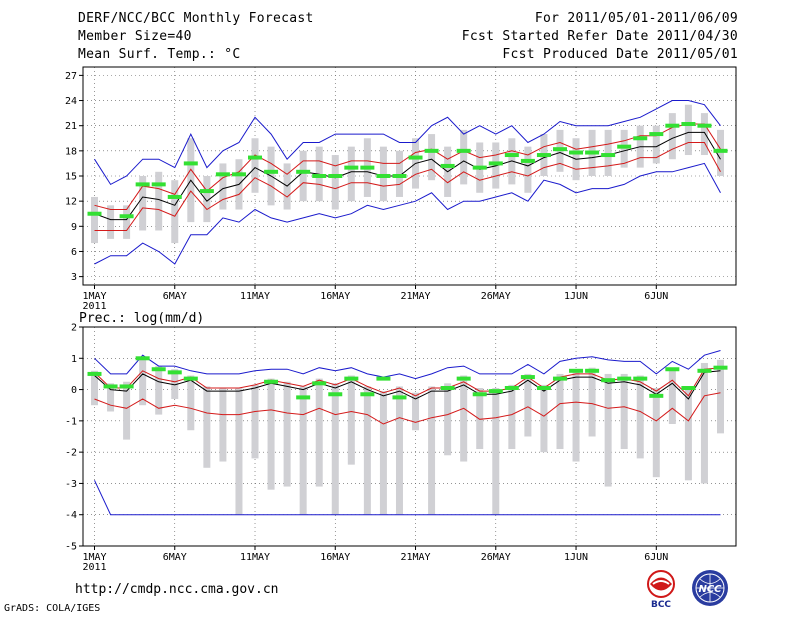 This screenshot has height=618, width=800. What do you see at coordinates (135, 36) in the screenshot?
I see `member-size: Member Size=40` at bounding box center [135, 36].